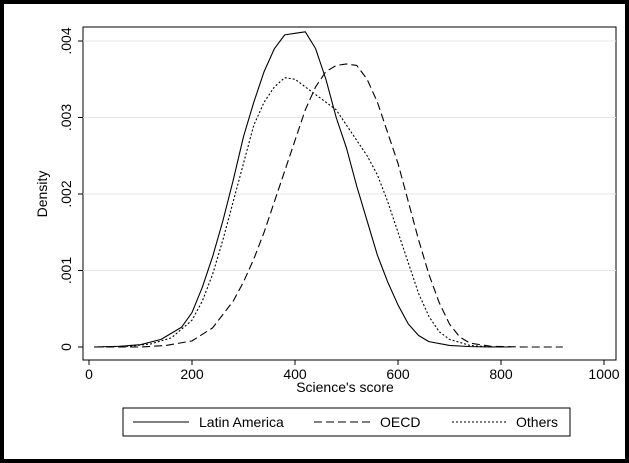  What do you see at coordinates (66, 347) in the screenshot?
I see `y-tick-label: 0` at bounding box center [66, 347].